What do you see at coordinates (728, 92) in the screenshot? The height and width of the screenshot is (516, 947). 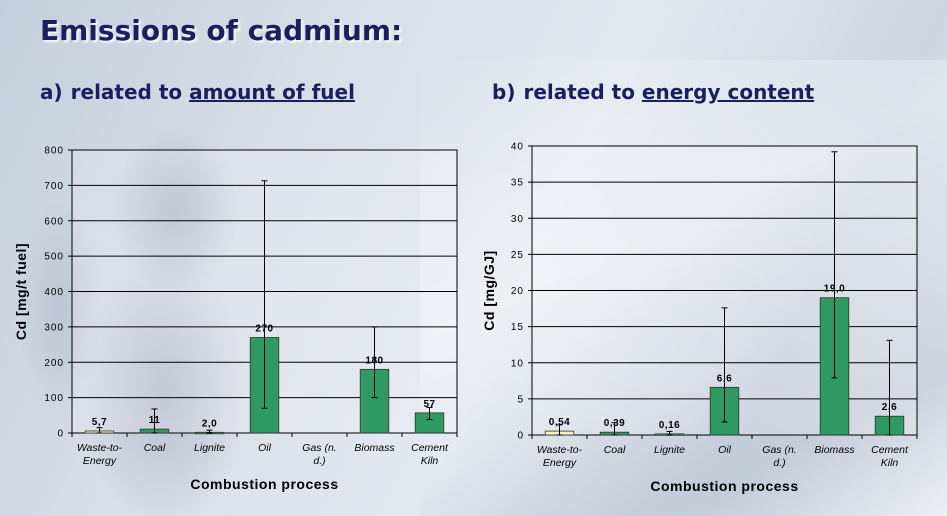 I see `subtitle-b-underlined: energy content` at bounding box center [728, 92].